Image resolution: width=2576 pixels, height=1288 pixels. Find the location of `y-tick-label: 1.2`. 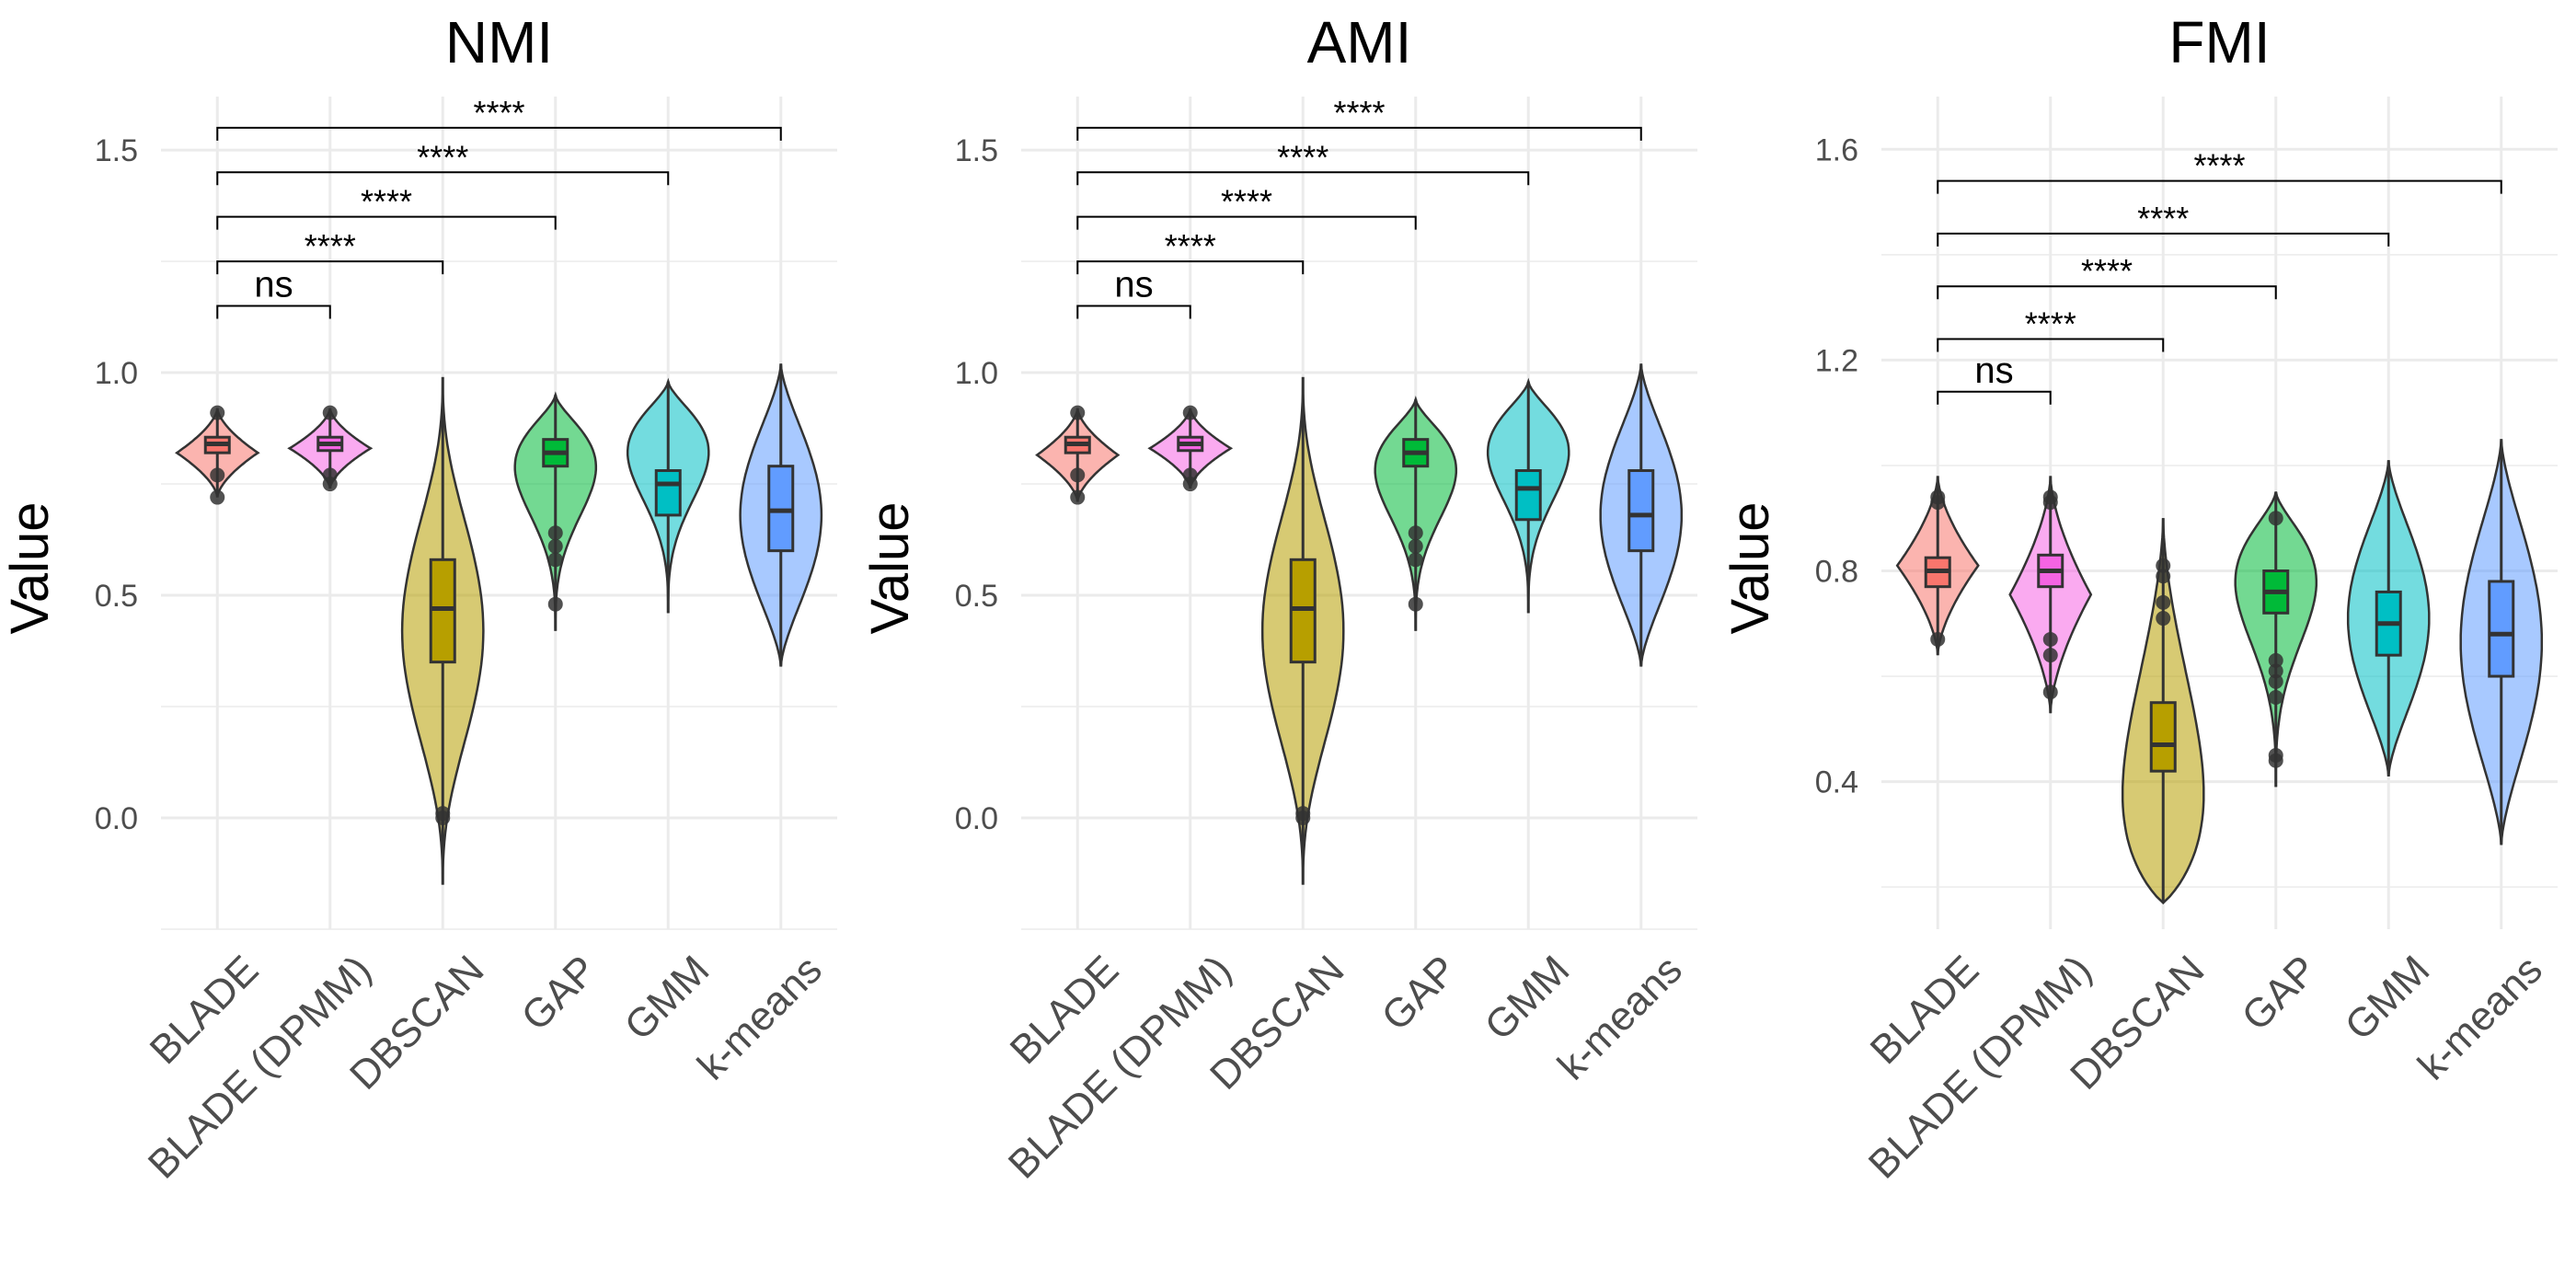

y-tick-label: 1.2 is located at coordinates (1836, 360).